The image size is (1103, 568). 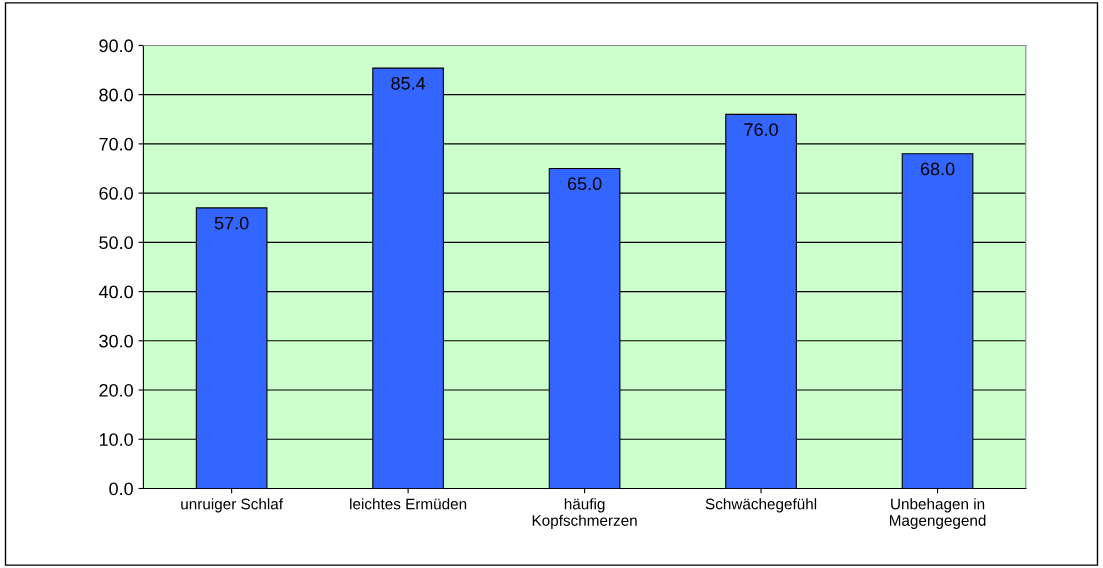 What do you see at coordinates (408, 504) in the screenshot?
I see `x-tick-label: leichtes Ermüden` at bounding box center [408, 504].